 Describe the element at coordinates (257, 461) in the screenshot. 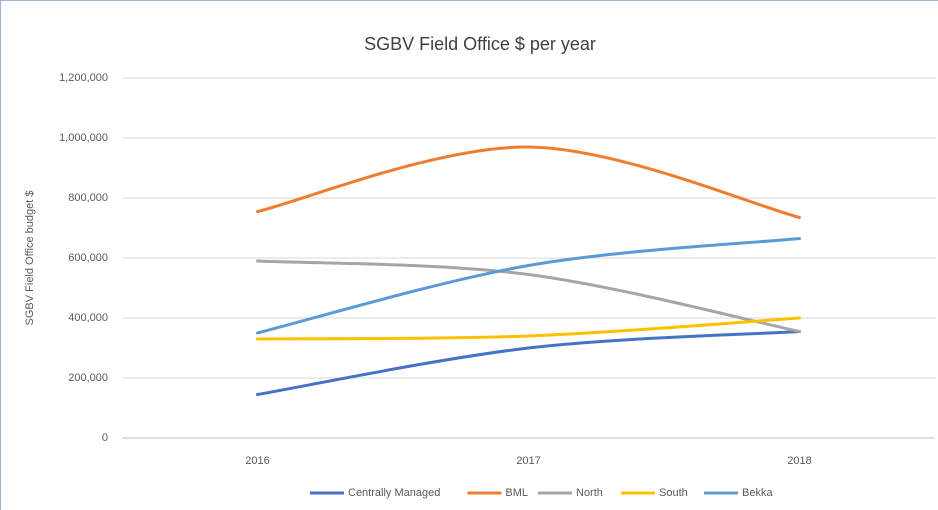

I see `x-tick-label: 2016` at that location.